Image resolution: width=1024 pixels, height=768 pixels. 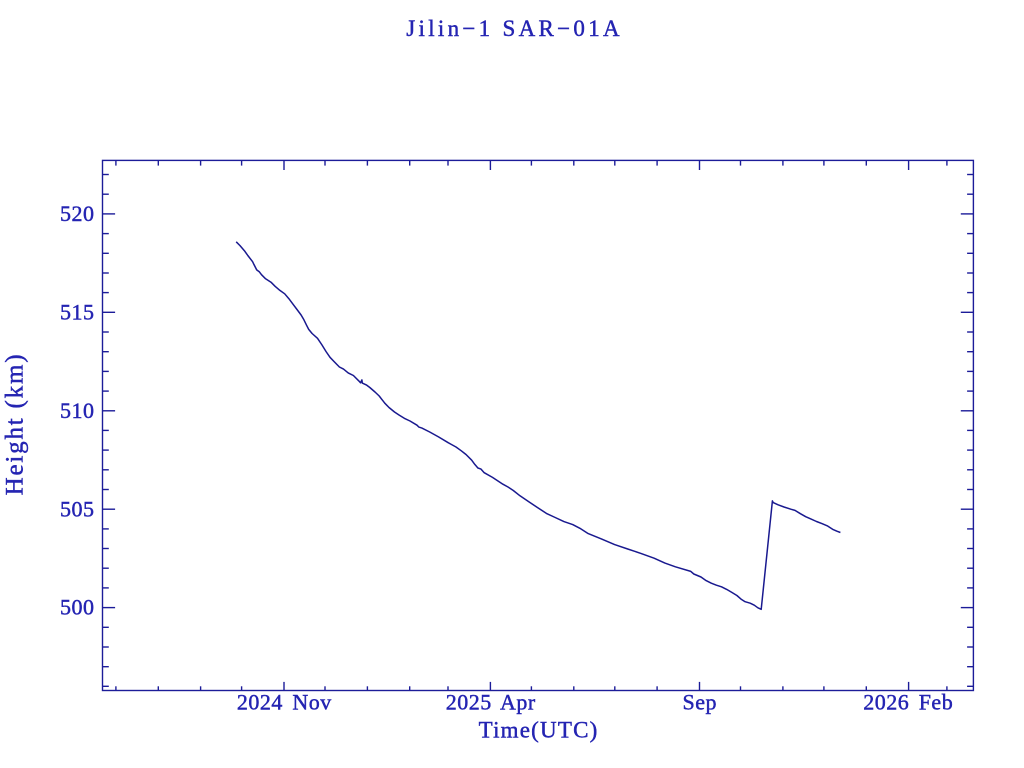 What do you see at coordinates (77, 508) in the screenshot?
I see `svg-text: 505` at bounding box center [77, 508].